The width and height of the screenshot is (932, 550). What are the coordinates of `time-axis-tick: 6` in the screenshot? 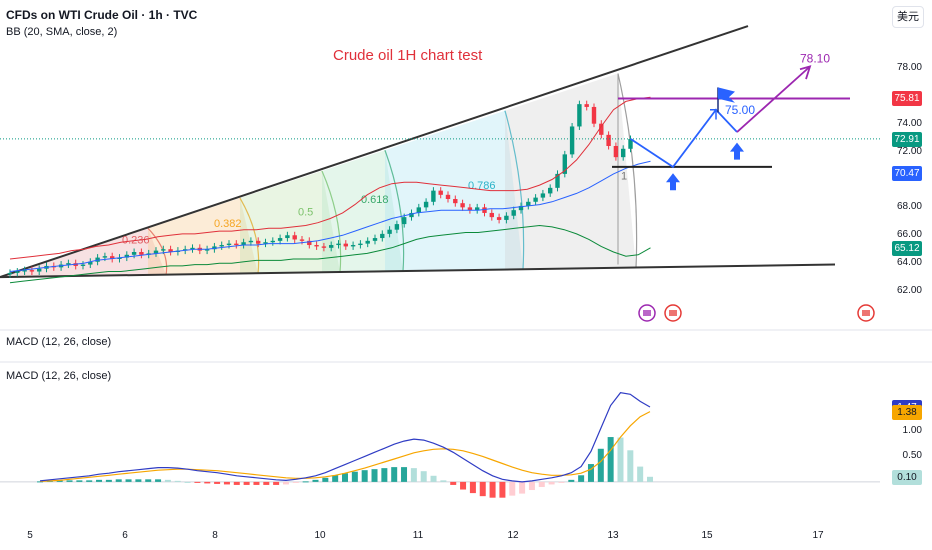 It's located at (125, 535).